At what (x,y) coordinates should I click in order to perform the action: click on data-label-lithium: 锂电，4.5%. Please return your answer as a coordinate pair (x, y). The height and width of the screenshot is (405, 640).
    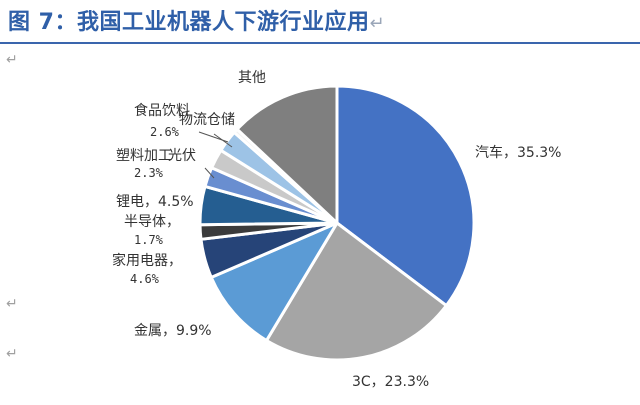
    Looking at the image, I should click on (155, 202).